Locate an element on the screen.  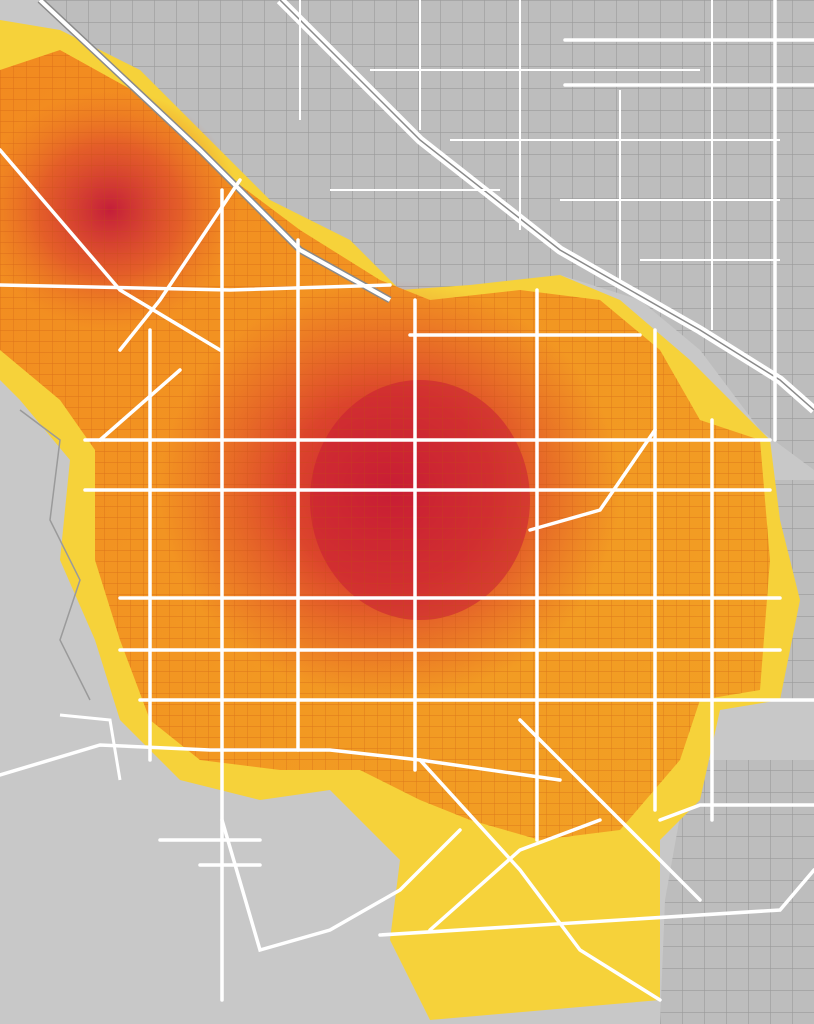
shoreline-outline is located at coordinates (55, 555).